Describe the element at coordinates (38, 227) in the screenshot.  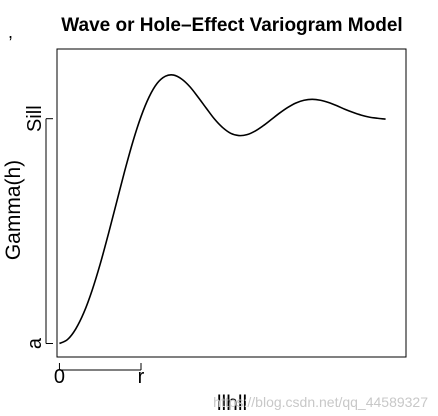
I see `y-axis: a Sill` at that location.